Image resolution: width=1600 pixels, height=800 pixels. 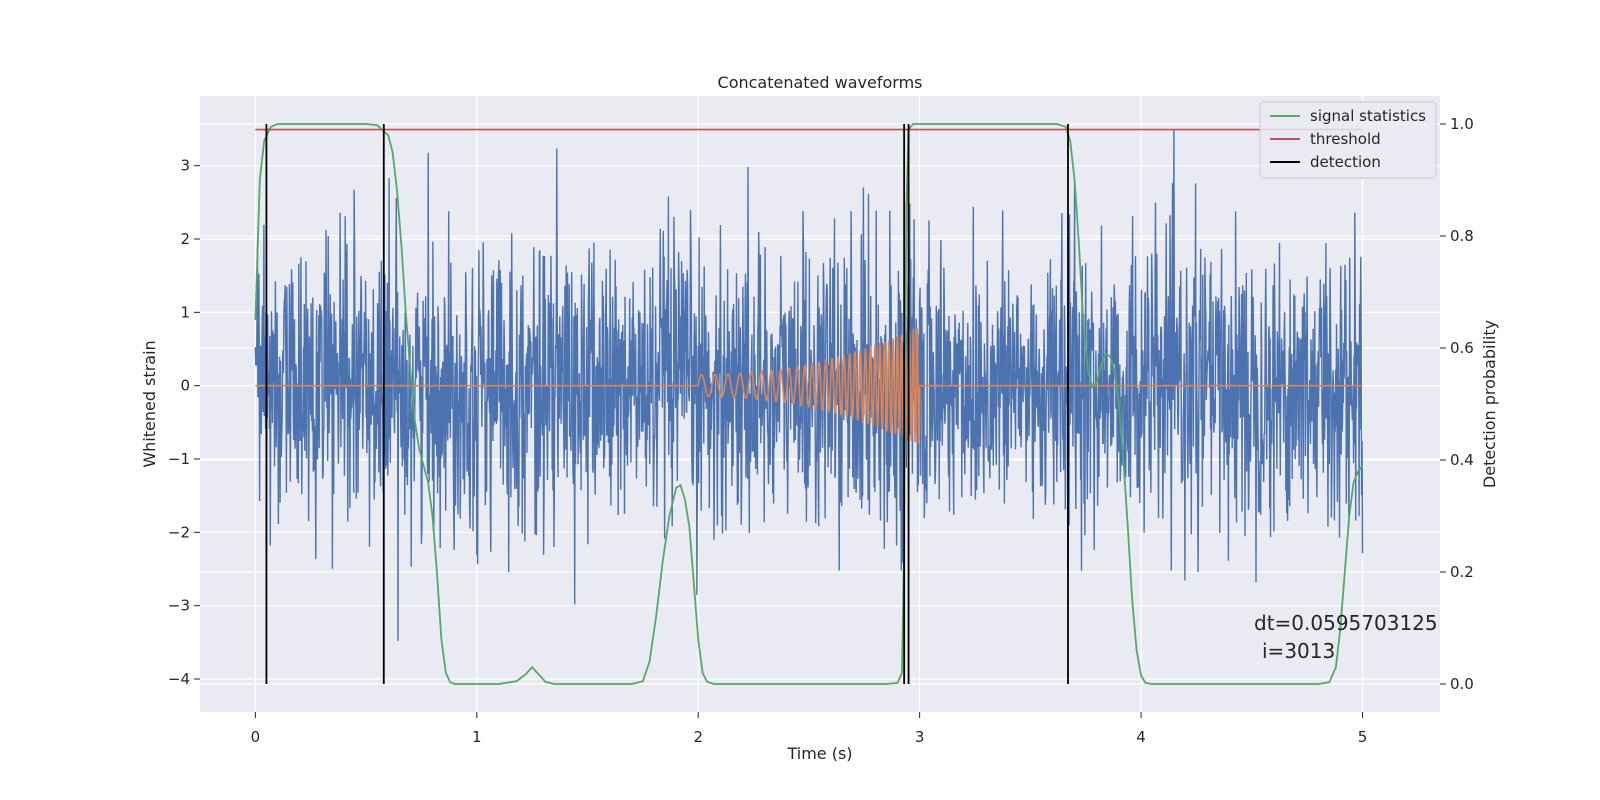 I want to click on chirp-series, so click(x=809, y=386).